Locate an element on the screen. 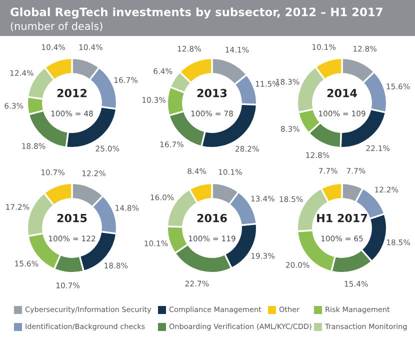 The height and width of the screenshot is (359, 415). text: 2016 is located at coordinates (212, 218).